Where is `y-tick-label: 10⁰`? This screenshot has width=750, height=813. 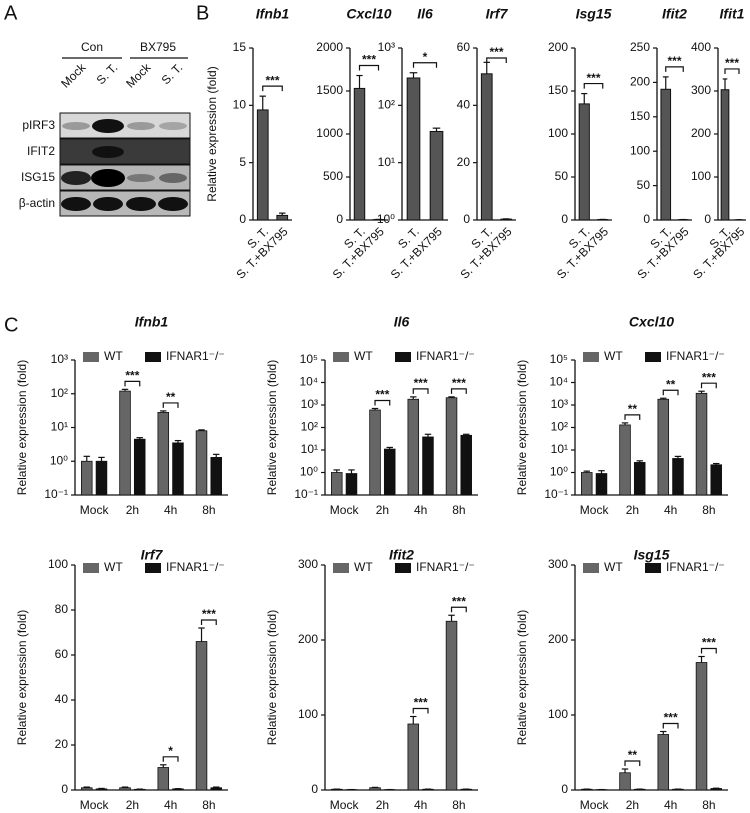 y-tick-label: 10⁰ is located at coordinates (386, 219).